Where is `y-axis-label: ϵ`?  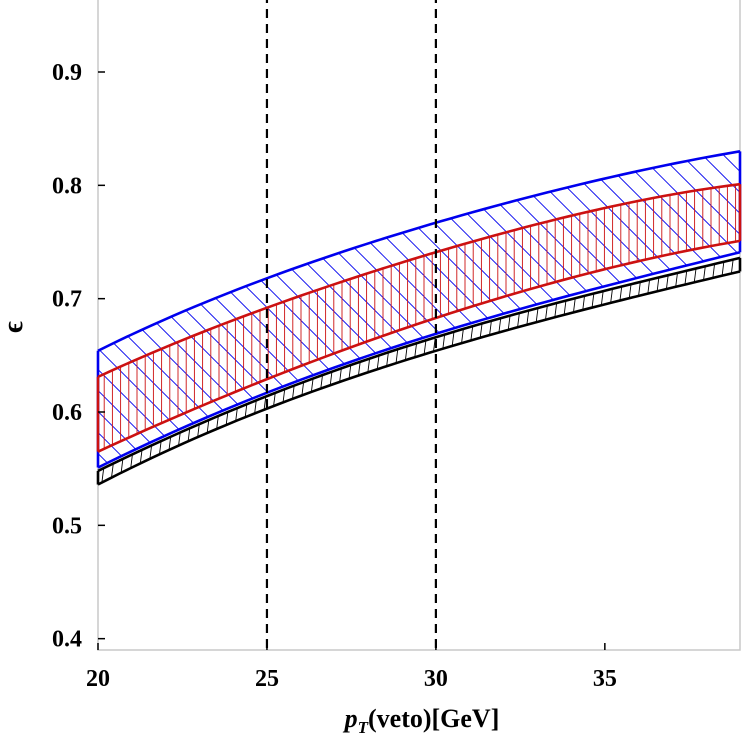 y-axis-label: ϵ is located at coordinates (14, 327).